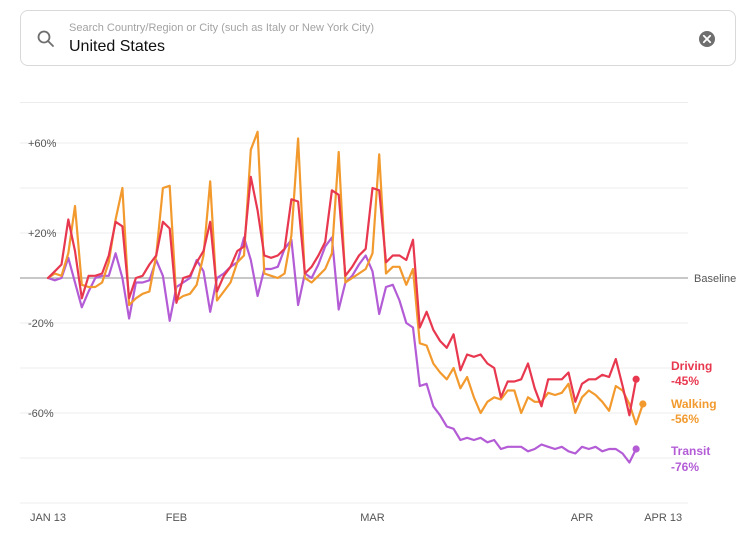 This screenshot has width=750, height=547. What do you see at coordinates (694, 404) in the screenshot?
I see `series-label-walking: Walking` at bounding box center [694, 404].